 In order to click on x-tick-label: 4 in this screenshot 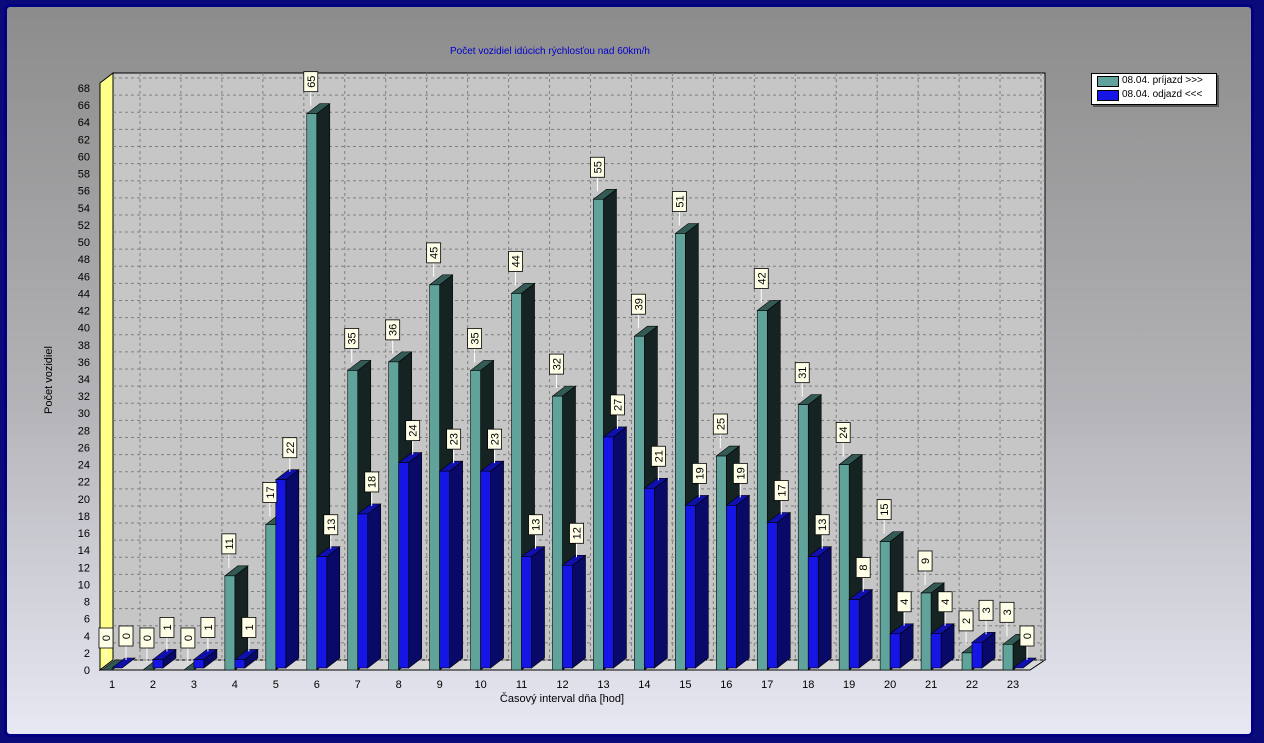, I will do `click(235, 685)`.